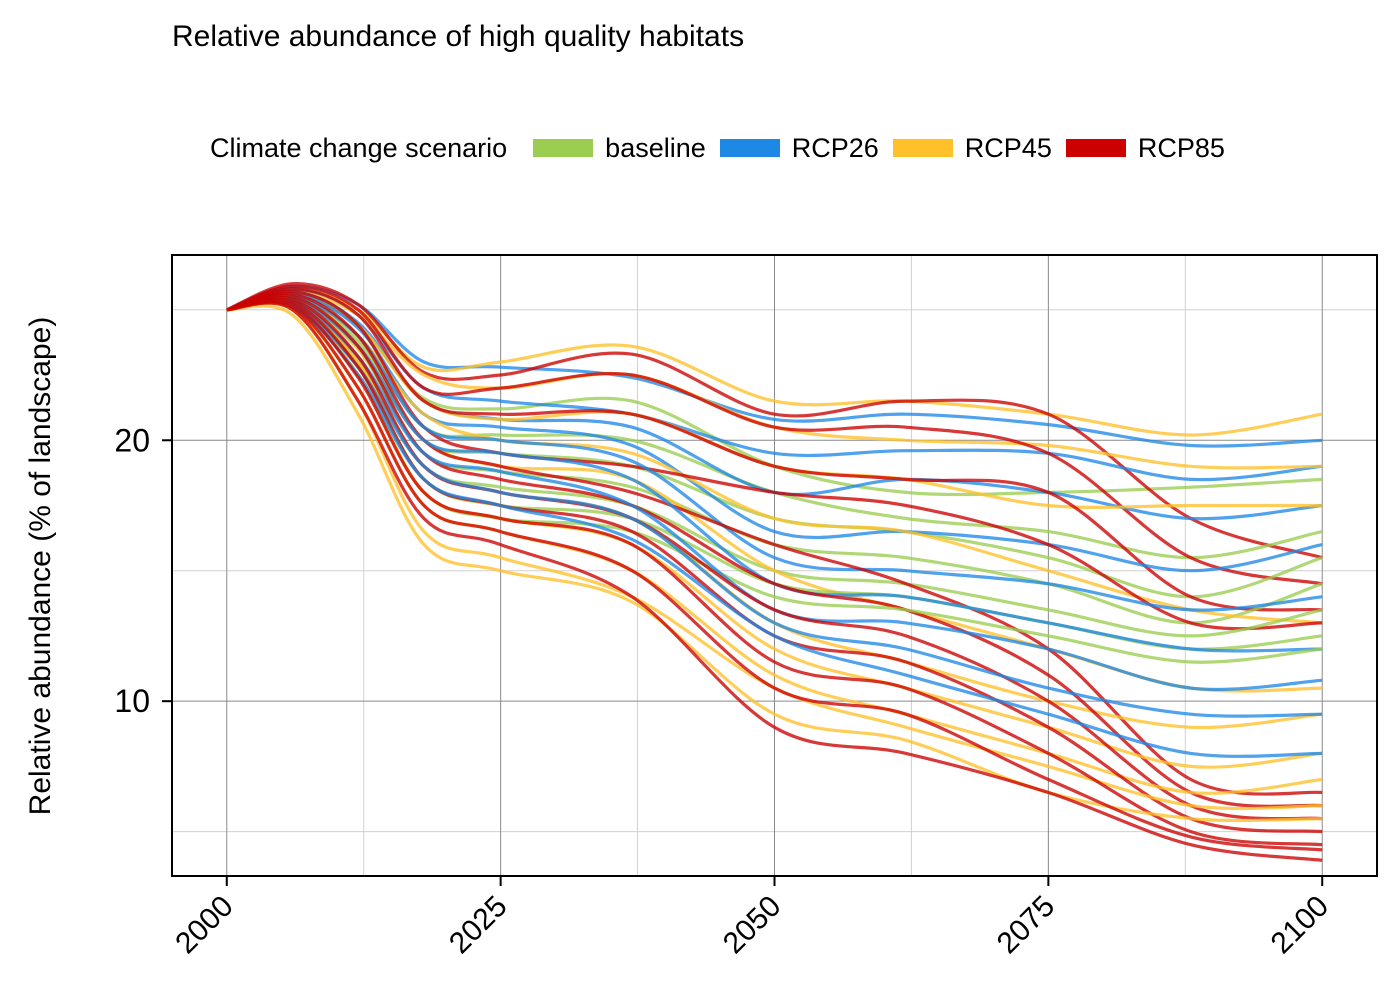 The width and height of the screenshot is (1400, 1000). What do you see at coordinates (478, 925) in the screenshot?
I see `x-tick-label: 2025` at bounding box center [478, 925].